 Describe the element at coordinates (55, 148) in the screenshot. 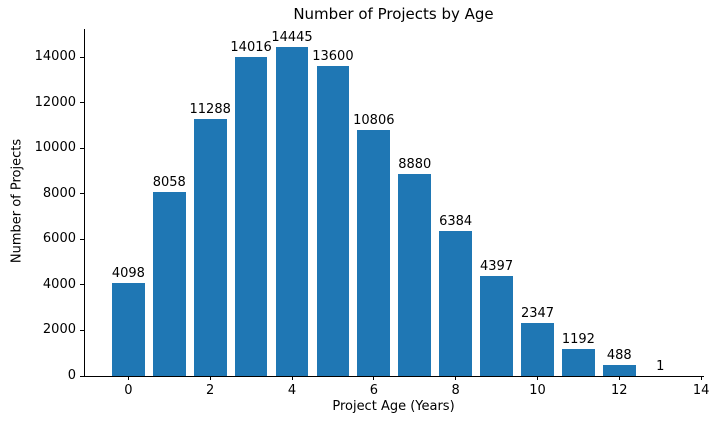

I see `y-tick-label: 10000` at that location.